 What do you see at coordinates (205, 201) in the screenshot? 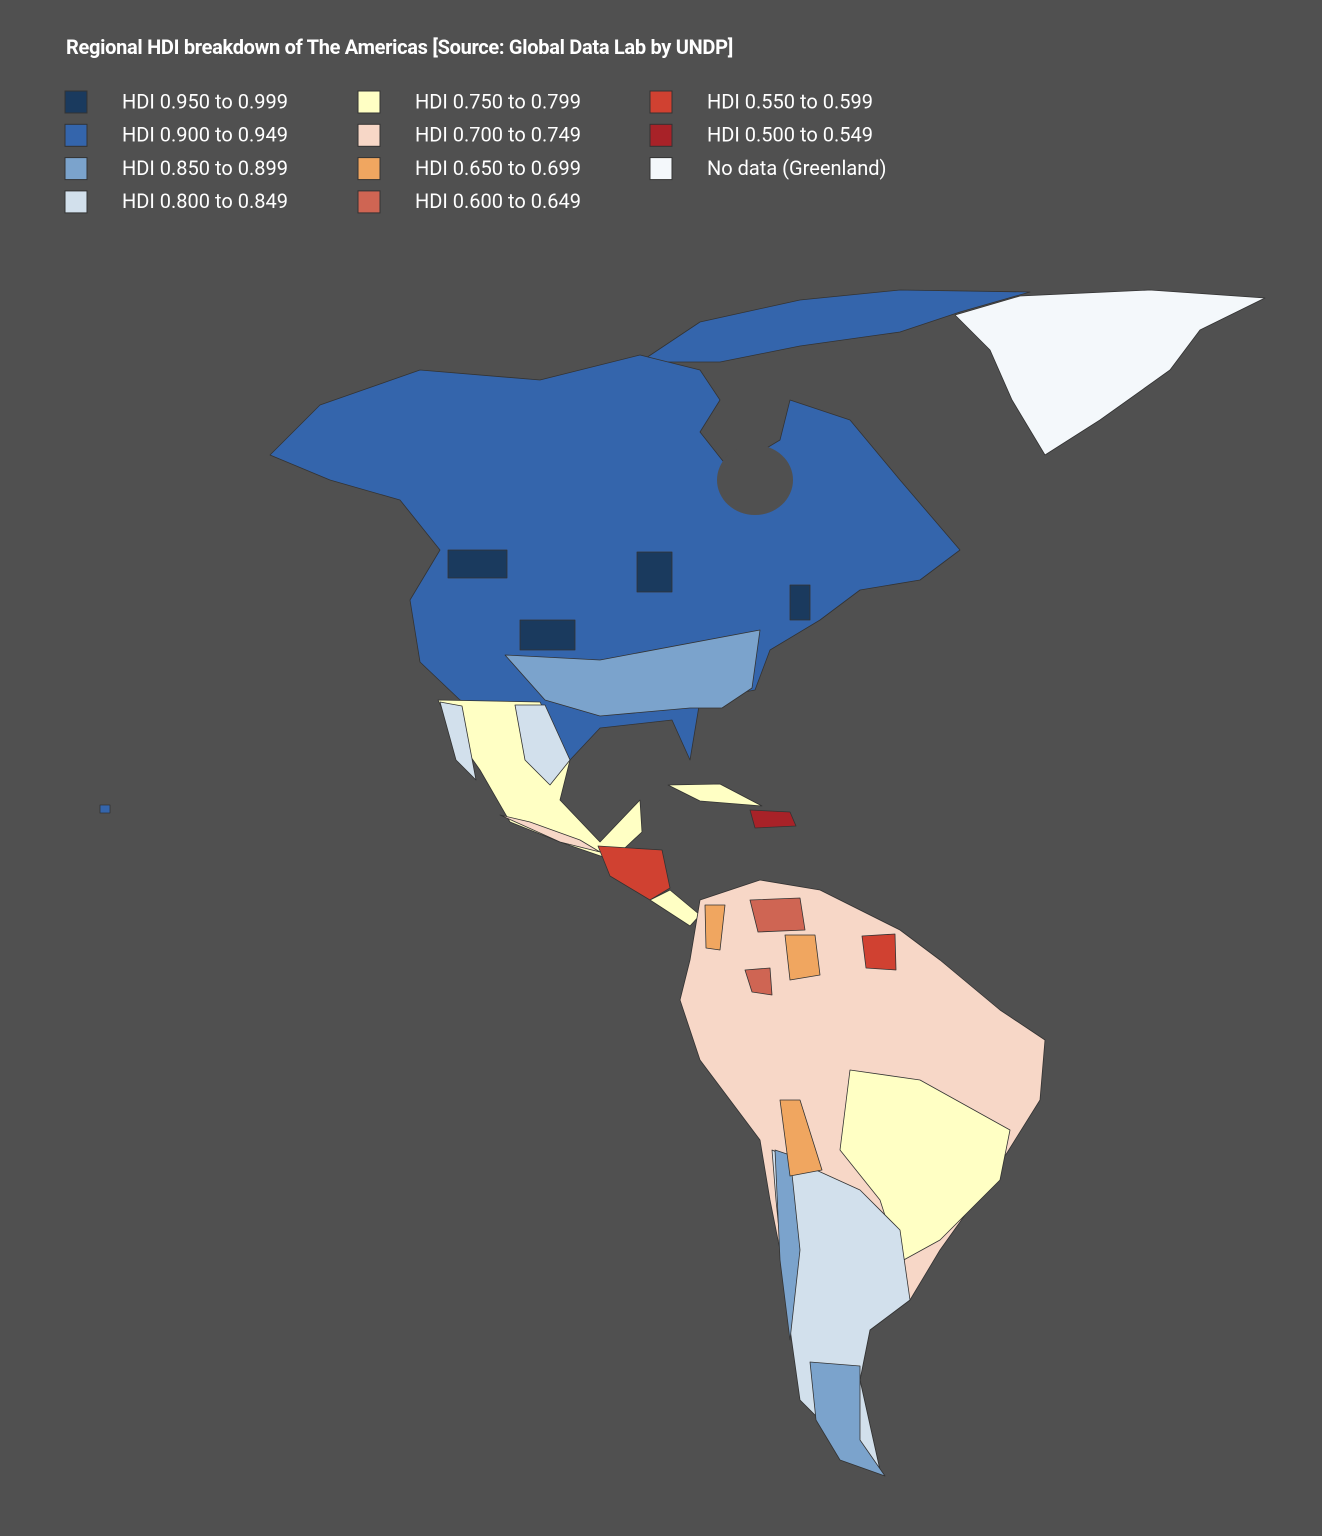
I see `legend-label: HDI 0.800 to 0.849` at bounding box center [205, 201].